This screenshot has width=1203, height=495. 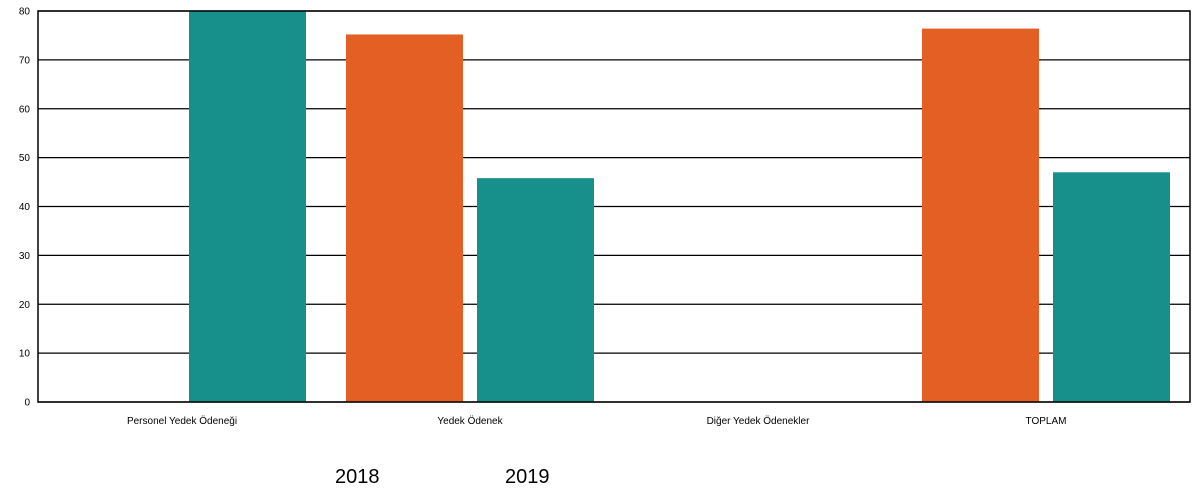 What do you see at coordinates (357, 477) in the screenshot?
I see `legend-item-2018: 2018` at bounding box center [357, 477].